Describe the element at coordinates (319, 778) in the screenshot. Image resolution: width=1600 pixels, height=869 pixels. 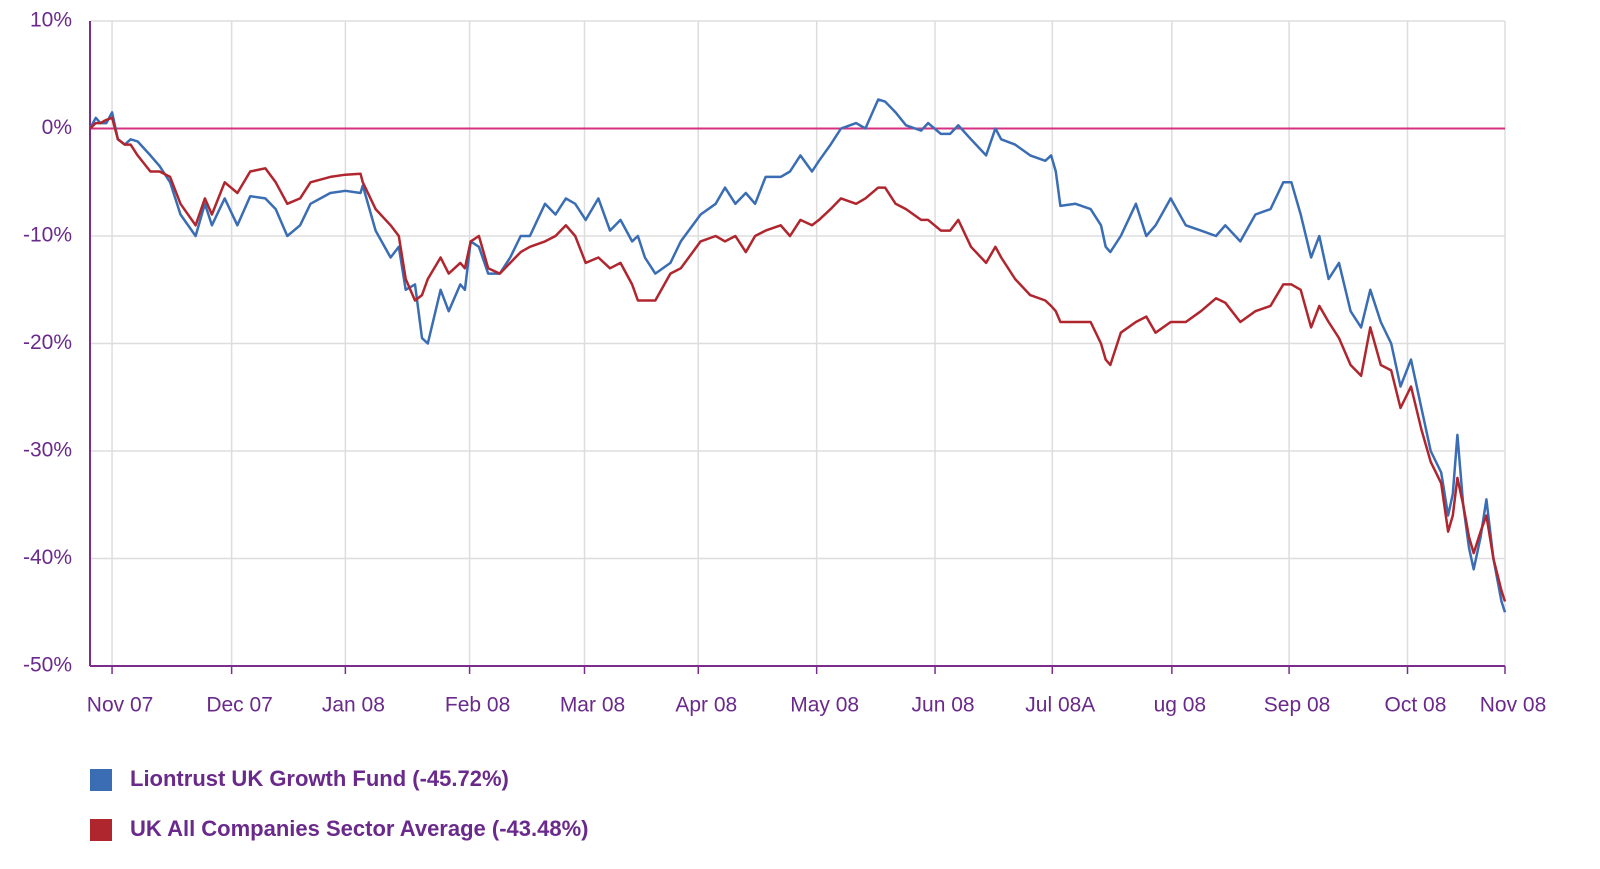
I see `legend-text: Liontrust UK Growth Fund (-45.72%)` at that location.